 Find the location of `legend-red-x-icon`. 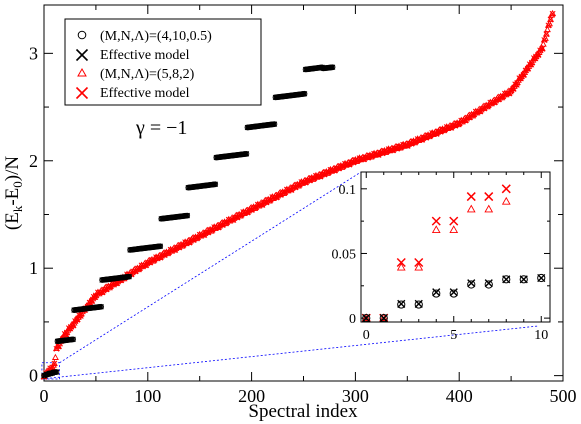

legend-red-x-icon is located at coordinates (82, 93).